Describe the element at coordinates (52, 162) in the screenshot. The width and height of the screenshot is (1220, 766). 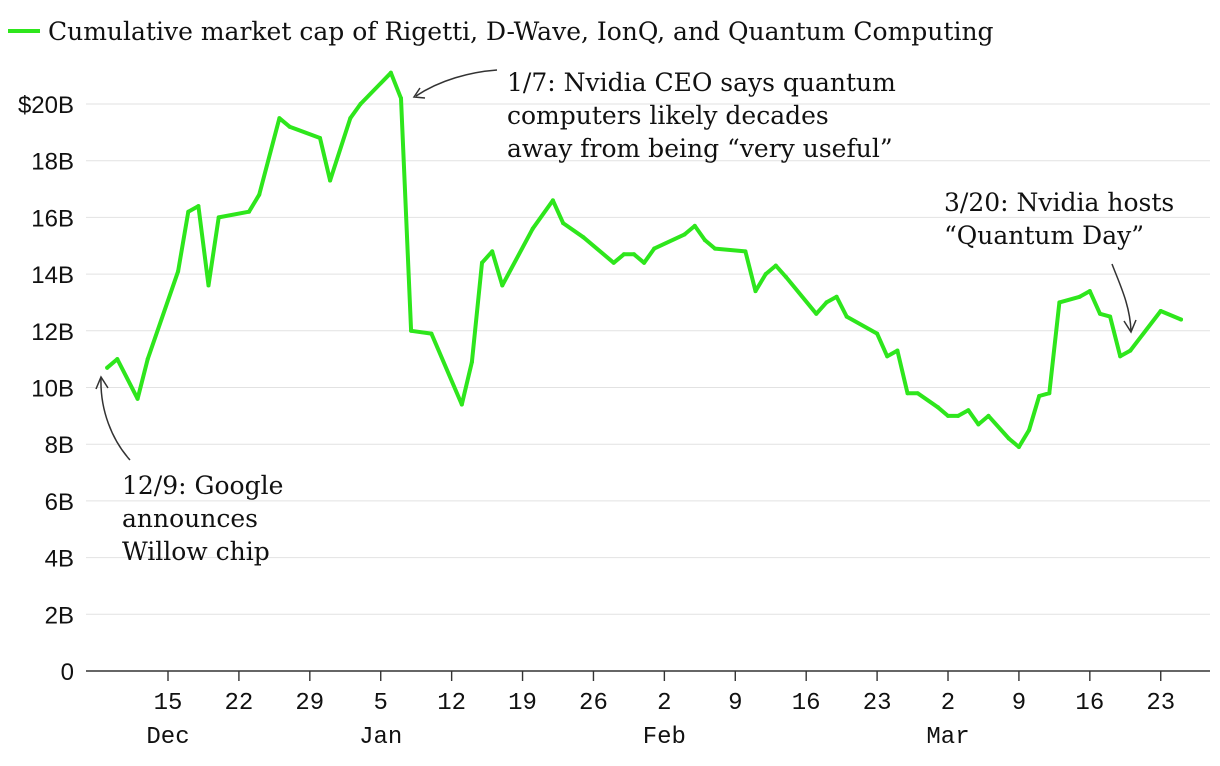
I see `y-tick-label: 18B` at that location.